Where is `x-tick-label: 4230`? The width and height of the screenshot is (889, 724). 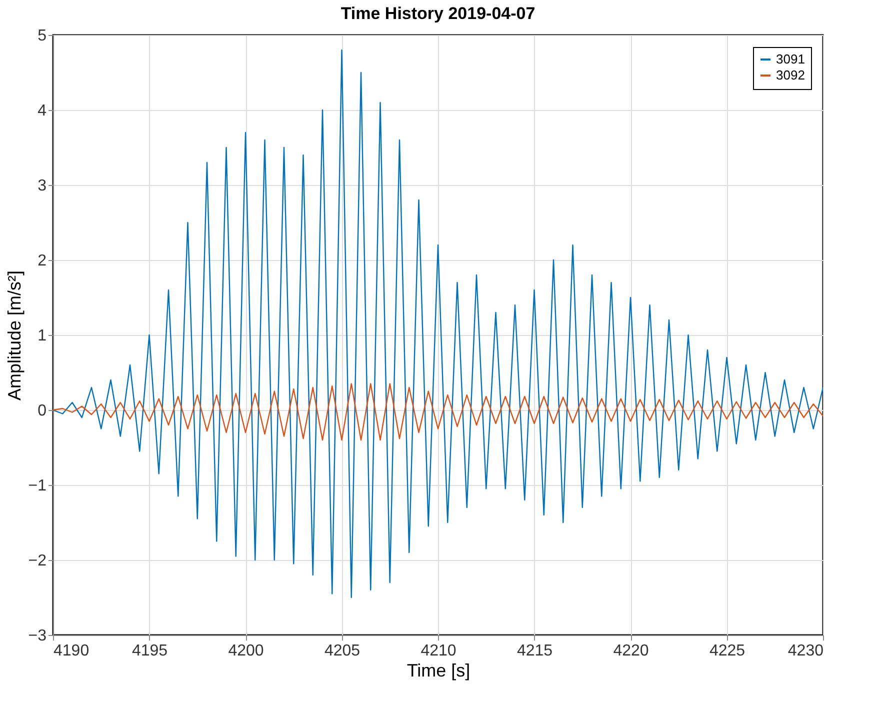
x-tick-label: 4230 is located at coordinates (806, 651).